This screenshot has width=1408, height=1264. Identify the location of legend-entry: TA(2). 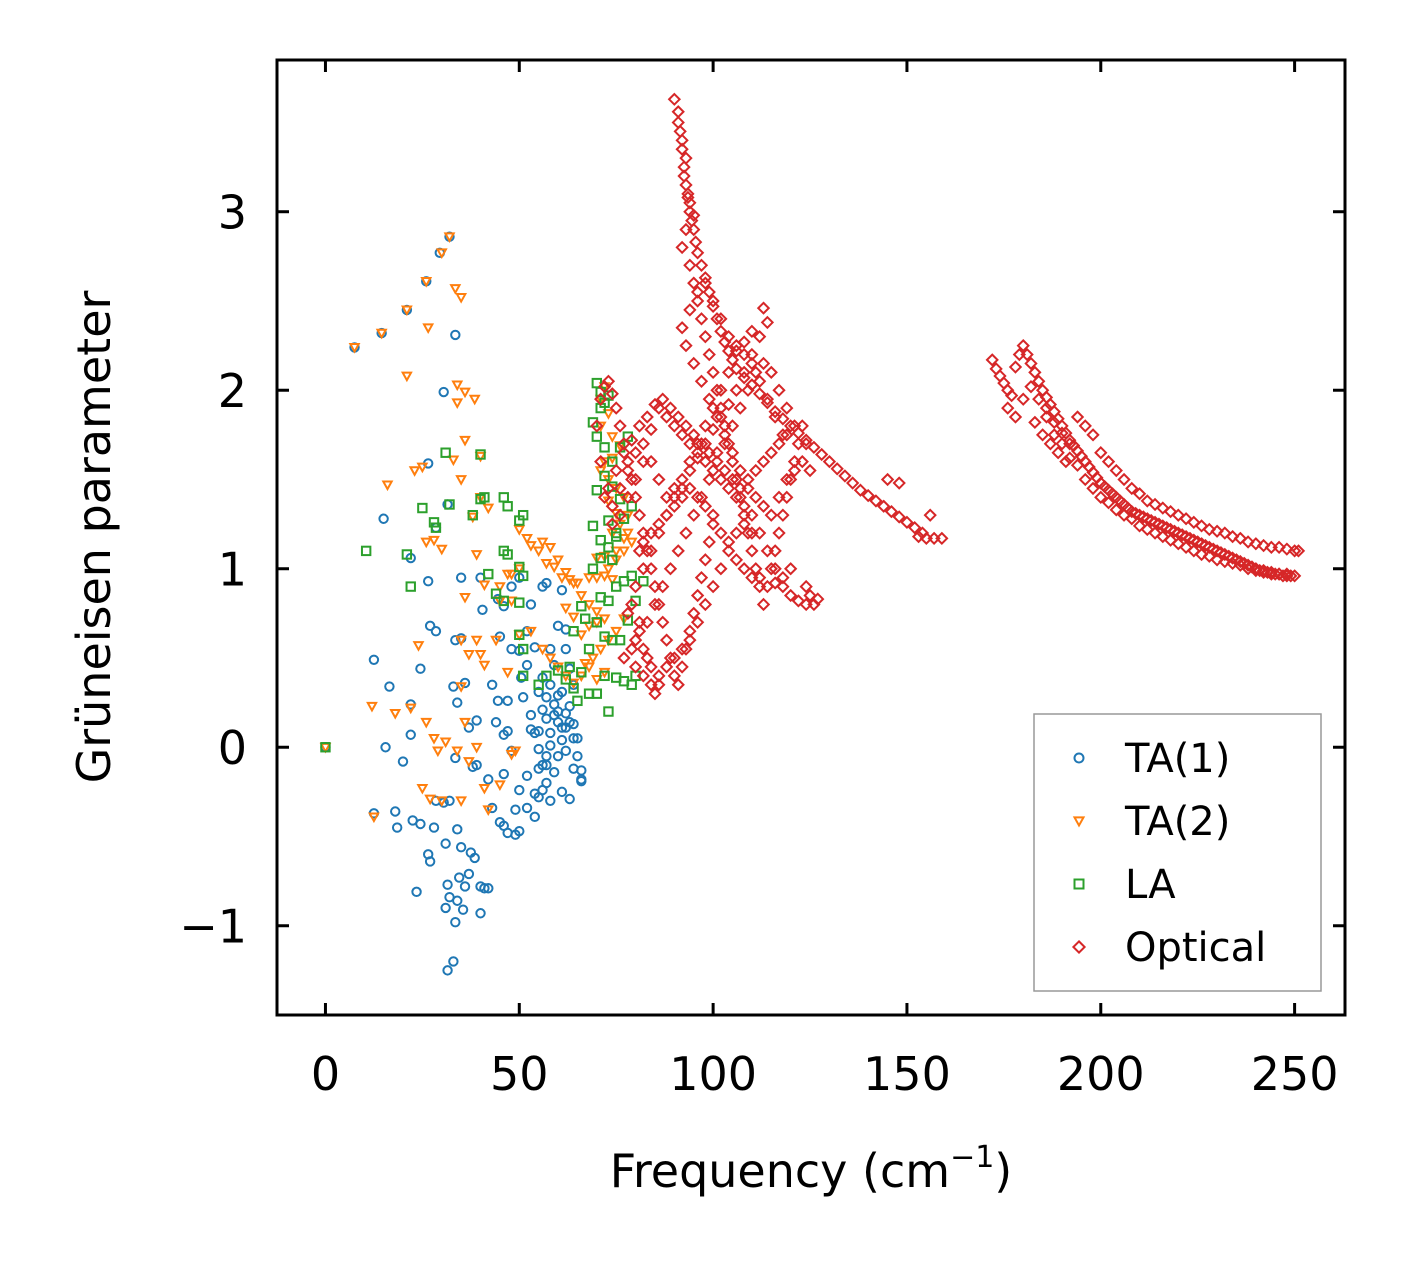
(1151, 822).